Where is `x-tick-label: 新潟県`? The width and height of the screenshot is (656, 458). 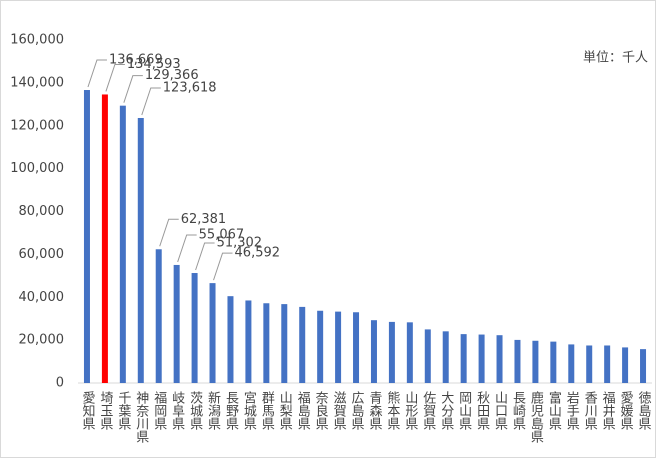
x-tick-label: 新潟県 is located at coordinates (213, 410).